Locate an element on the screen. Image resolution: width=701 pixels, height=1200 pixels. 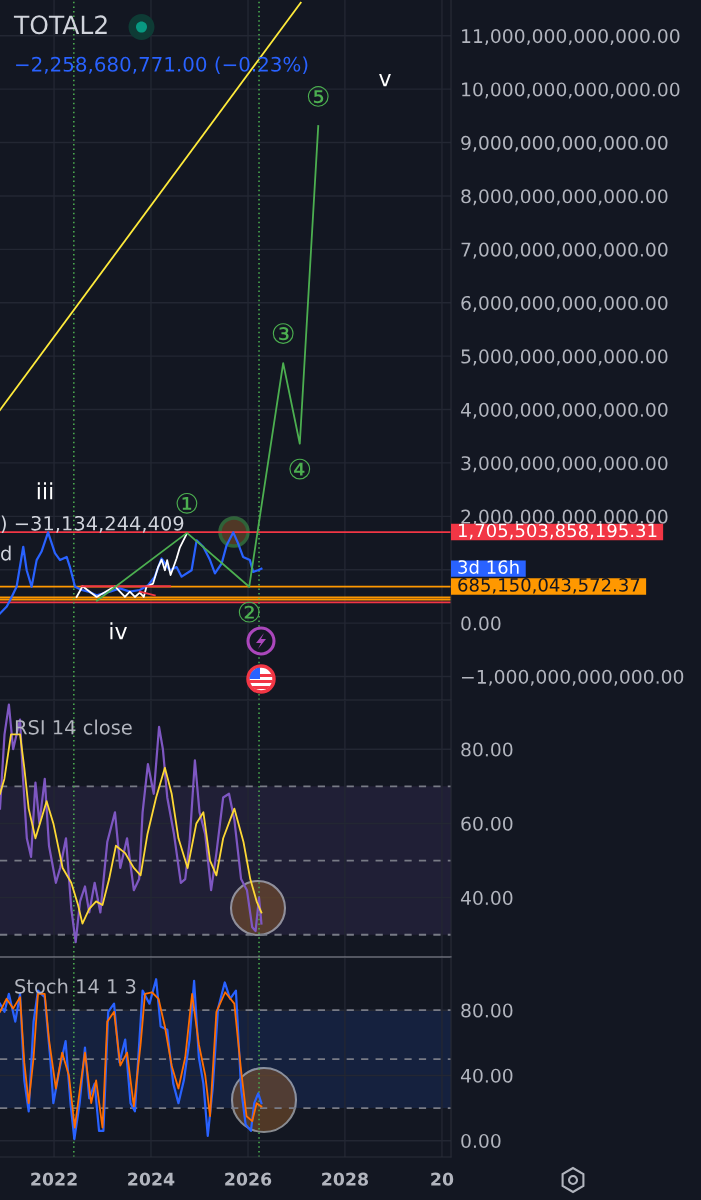
annotation: iv is located at coordinates (118, 631).